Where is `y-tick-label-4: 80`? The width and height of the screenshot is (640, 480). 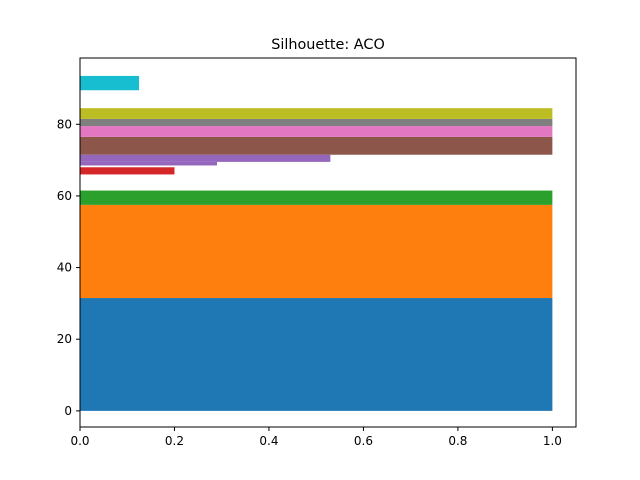
y-tick-label-4: 80 is located at coordinates (64, 124).